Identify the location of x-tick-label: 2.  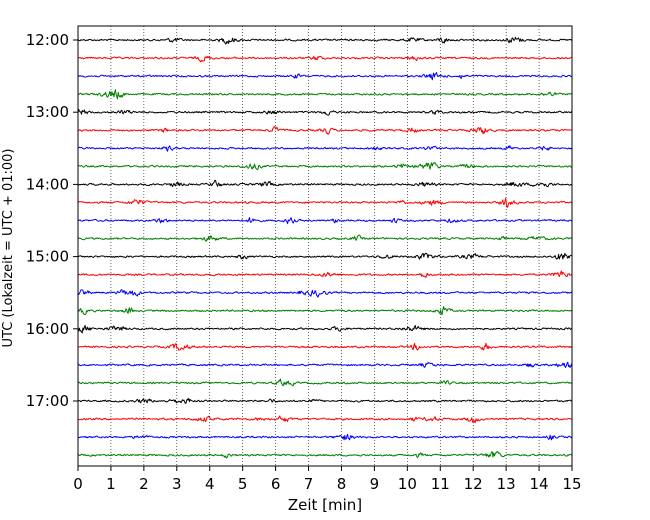
(144, 484).